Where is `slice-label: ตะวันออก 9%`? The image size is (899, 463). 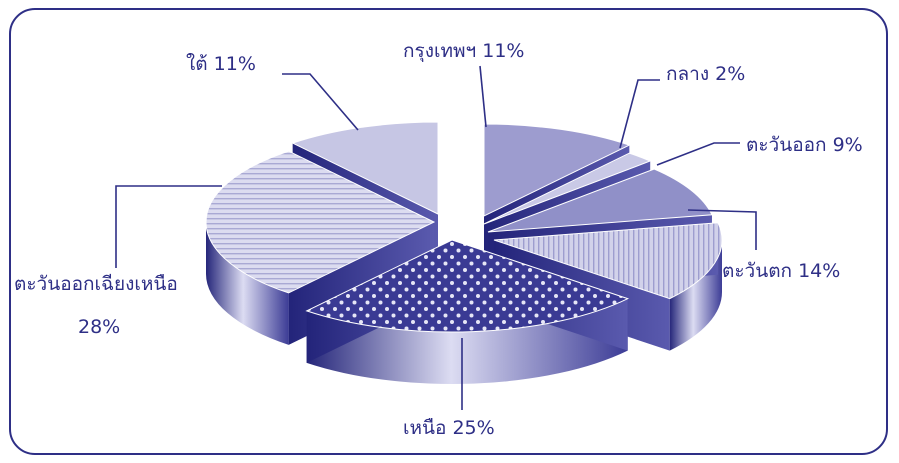
slice-label: ตะวันออก 9% is located at coordinates (804, 145).